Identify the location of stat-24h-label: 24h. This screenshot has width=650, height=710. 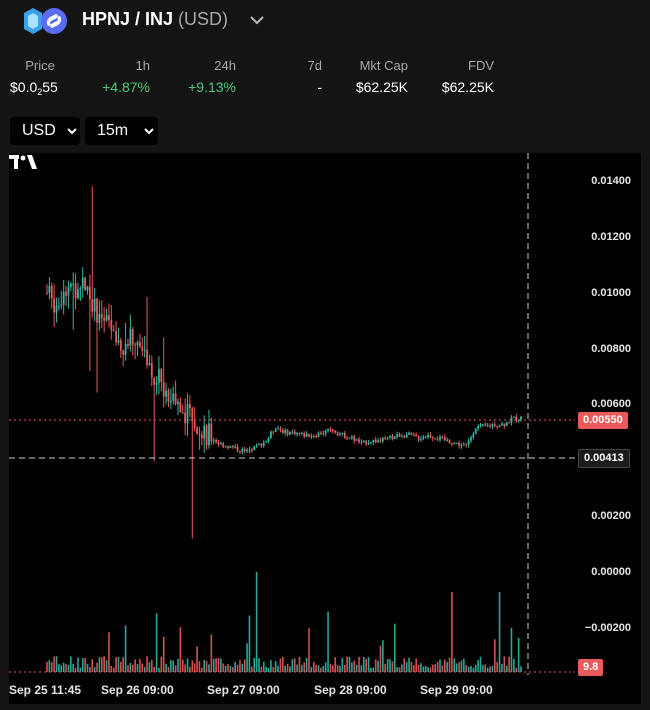
(225, 65).